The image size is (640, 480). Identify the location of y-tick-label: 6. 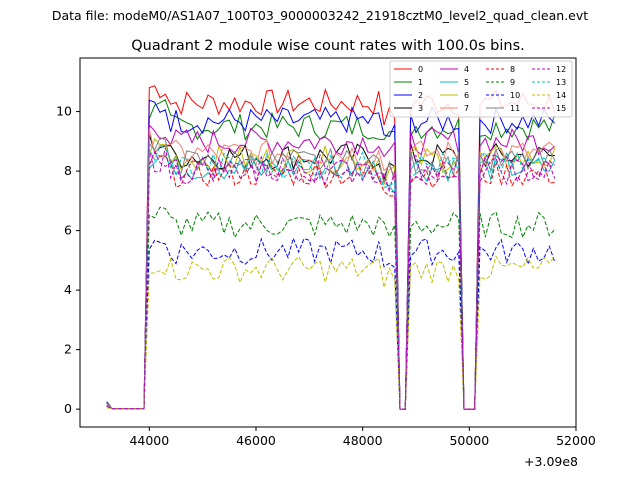
(68, 230).